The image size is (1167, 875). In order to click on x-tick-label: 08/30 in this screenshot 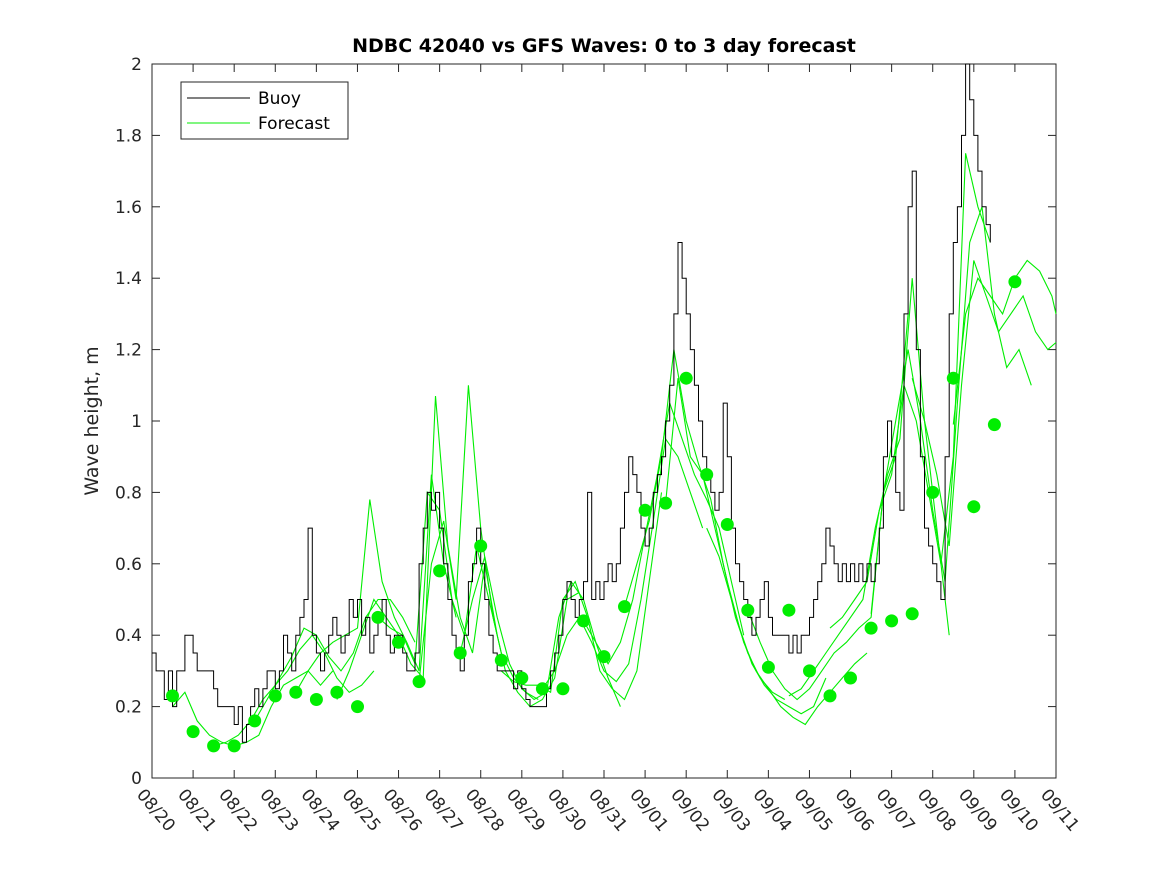, I will do `click(566, 810)`.